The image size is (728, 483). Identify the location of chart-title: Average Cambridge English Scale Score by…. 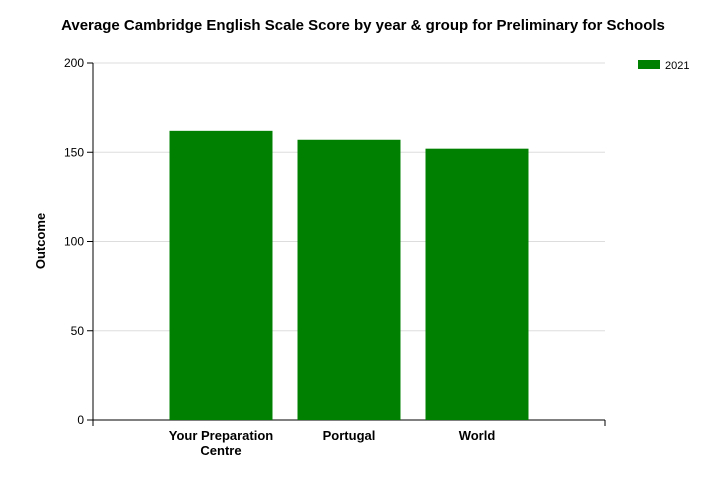
(363, 25).